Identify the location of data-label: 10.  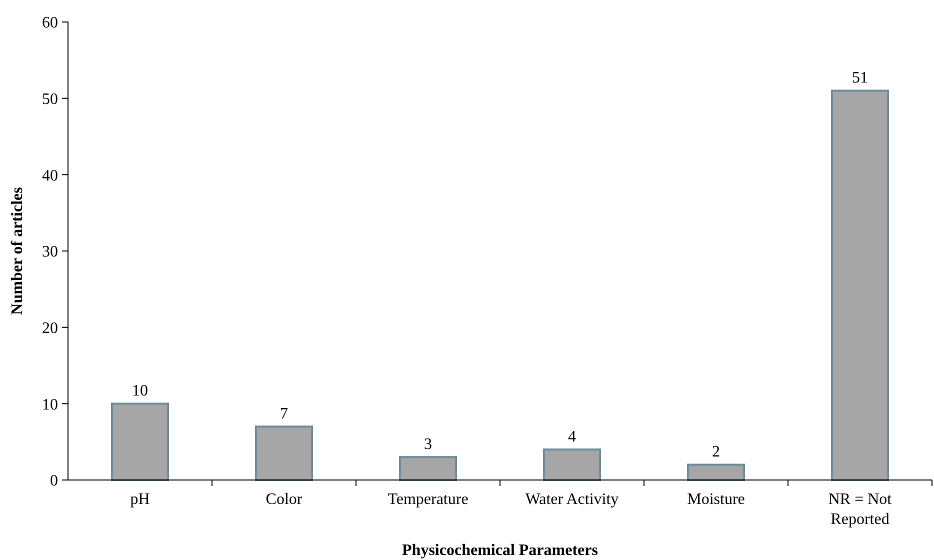
(140, 391).